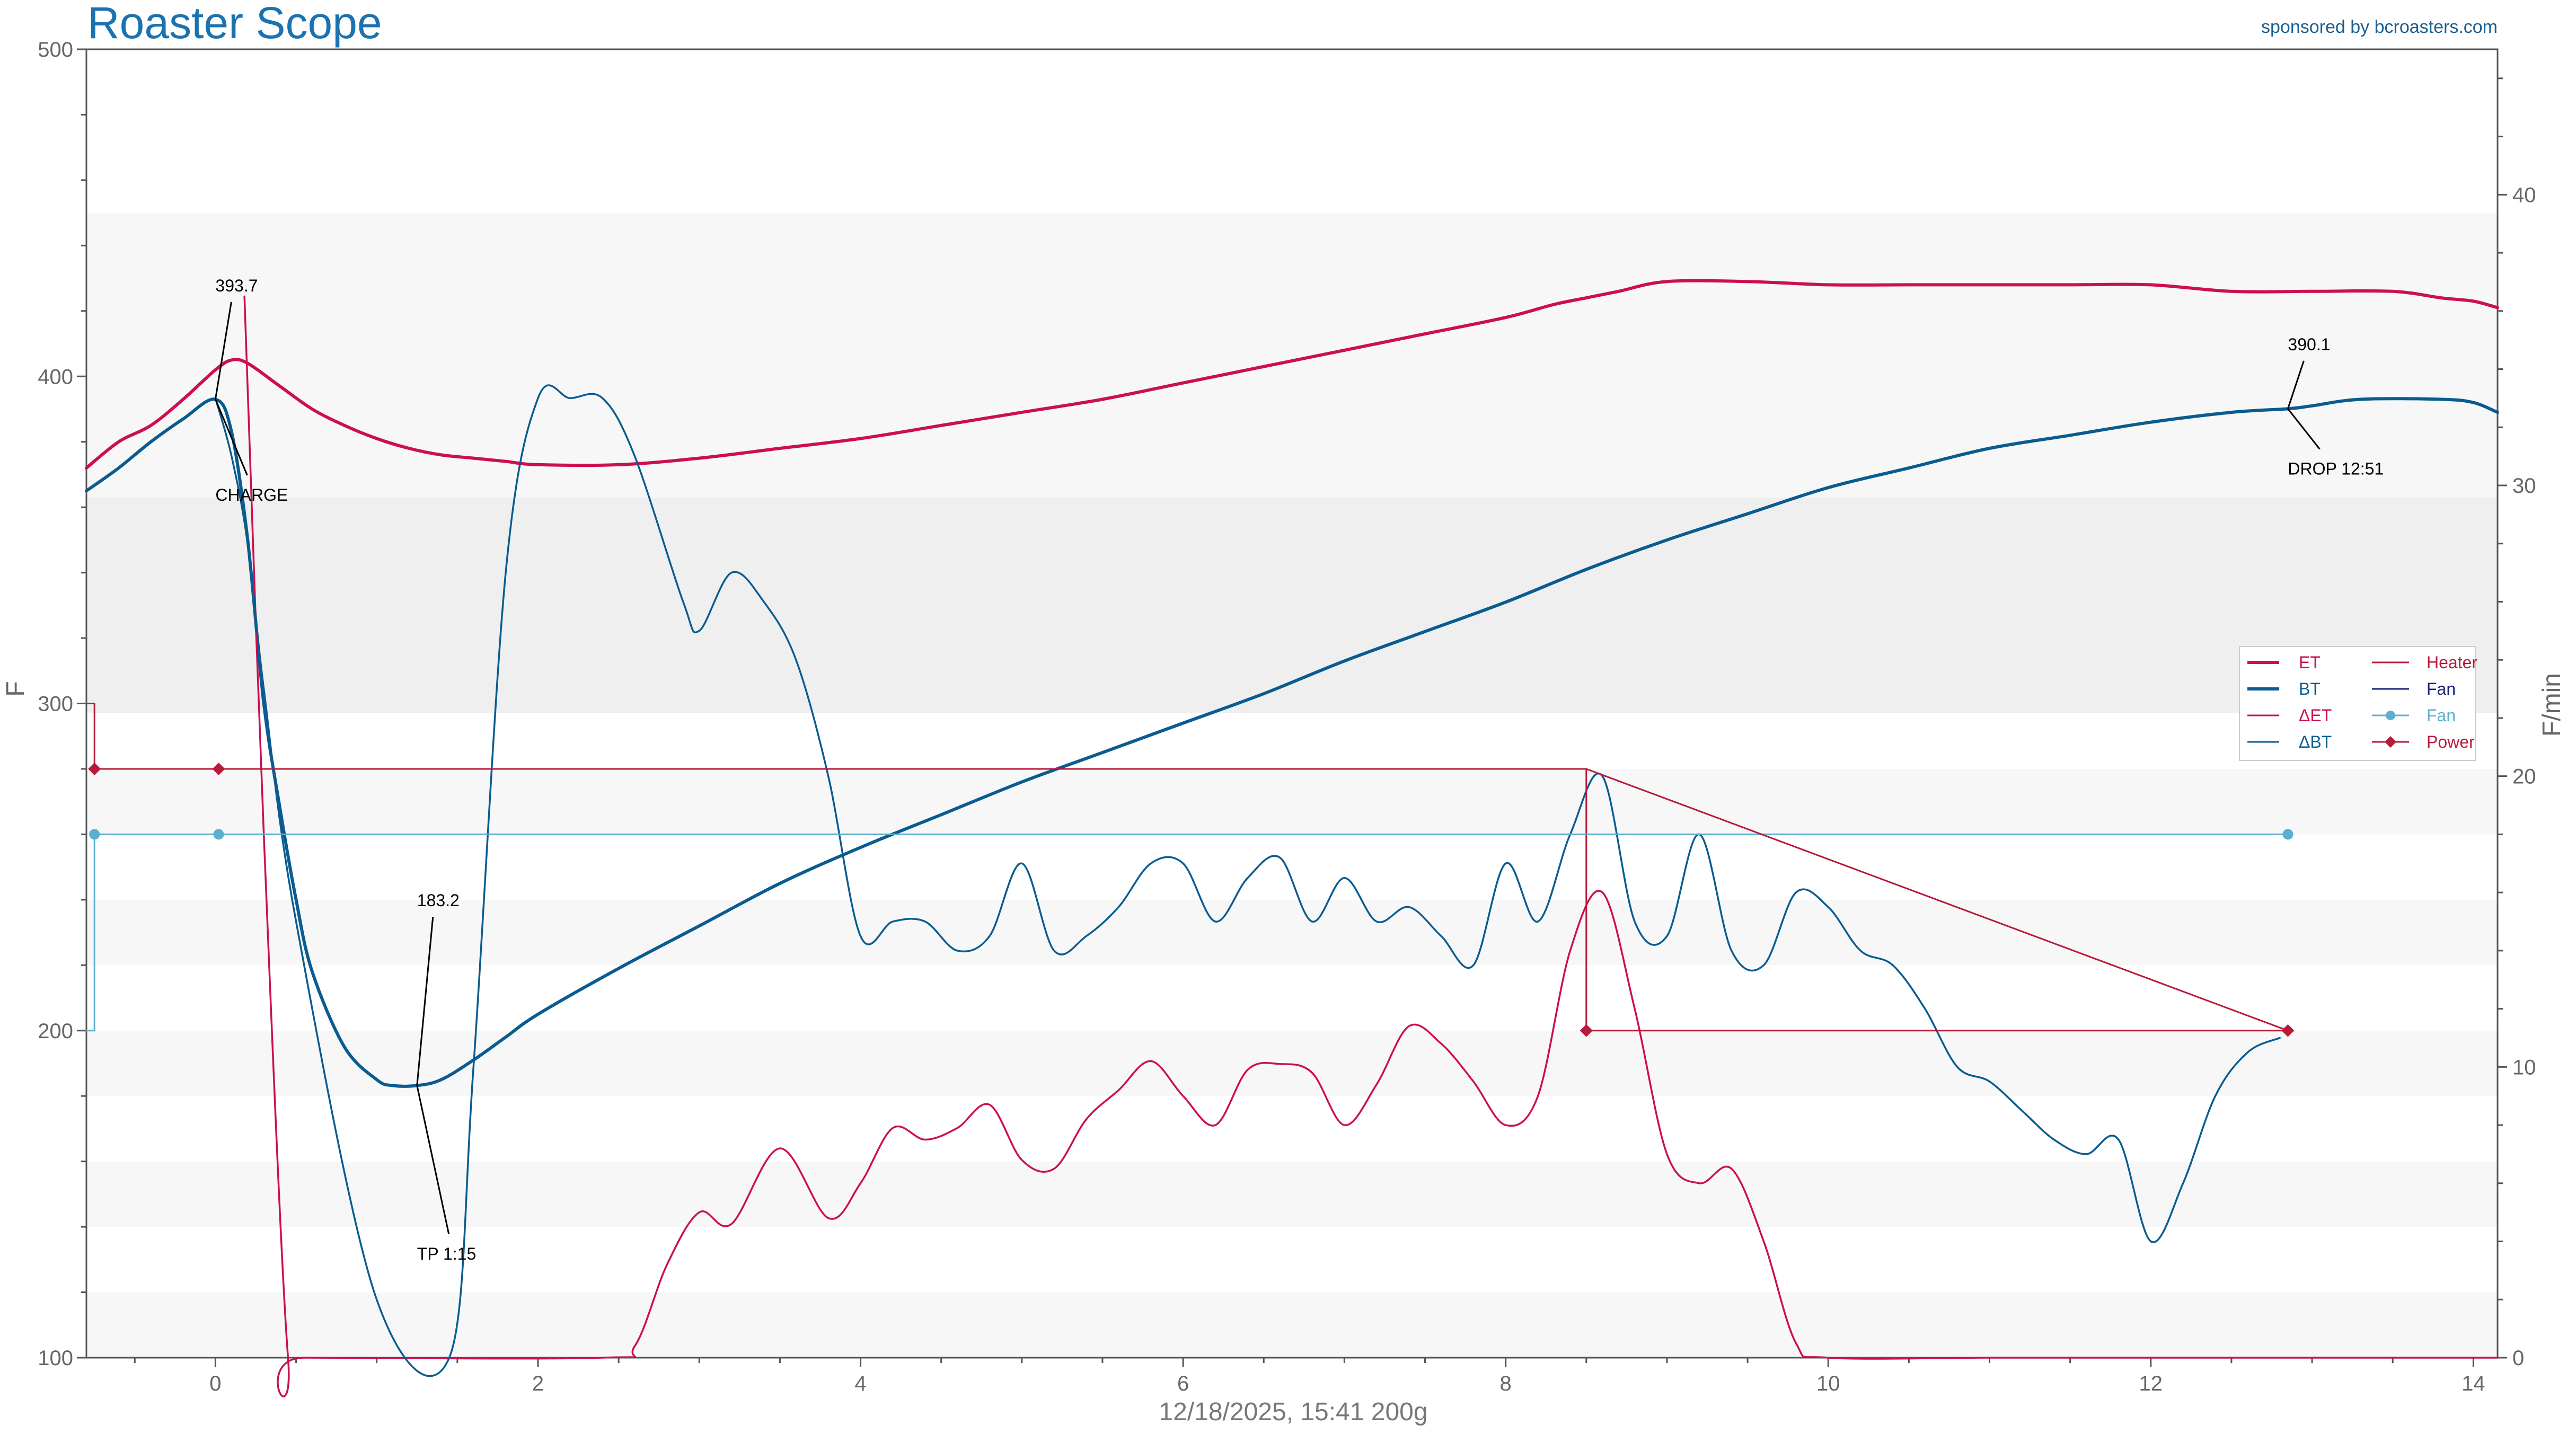 The image size is (2576, 1434). Describe the element at coordinates (2284, 662) in the screenshot. I see `legend-item-et: ET` at that location.